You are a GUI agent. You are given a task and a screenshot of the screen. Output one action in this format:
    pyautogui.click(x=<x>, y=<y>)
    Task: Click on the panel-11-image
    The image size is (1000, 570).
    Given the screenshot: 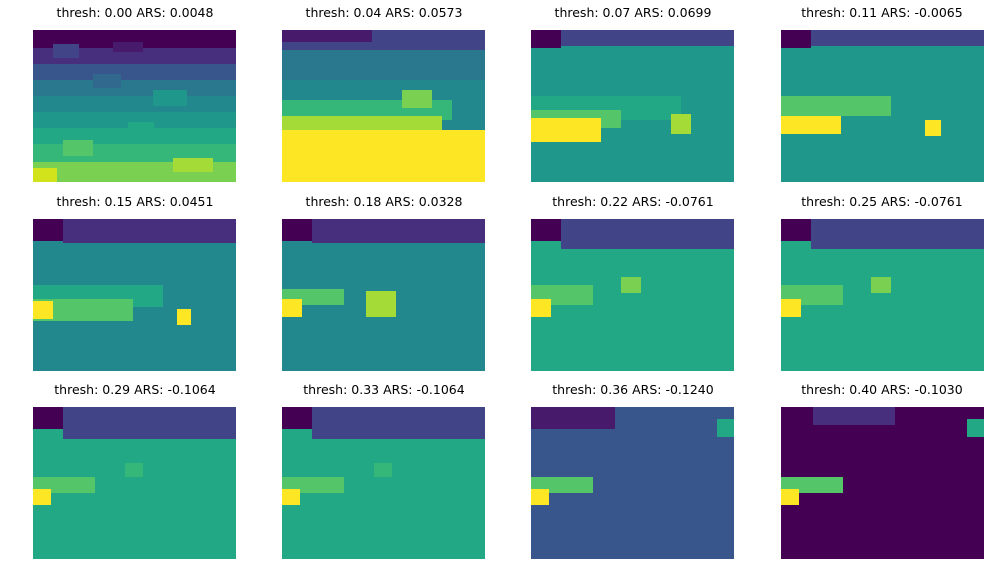 What is the action you would take?
    pyautogui.click(x=632, y=483)
    